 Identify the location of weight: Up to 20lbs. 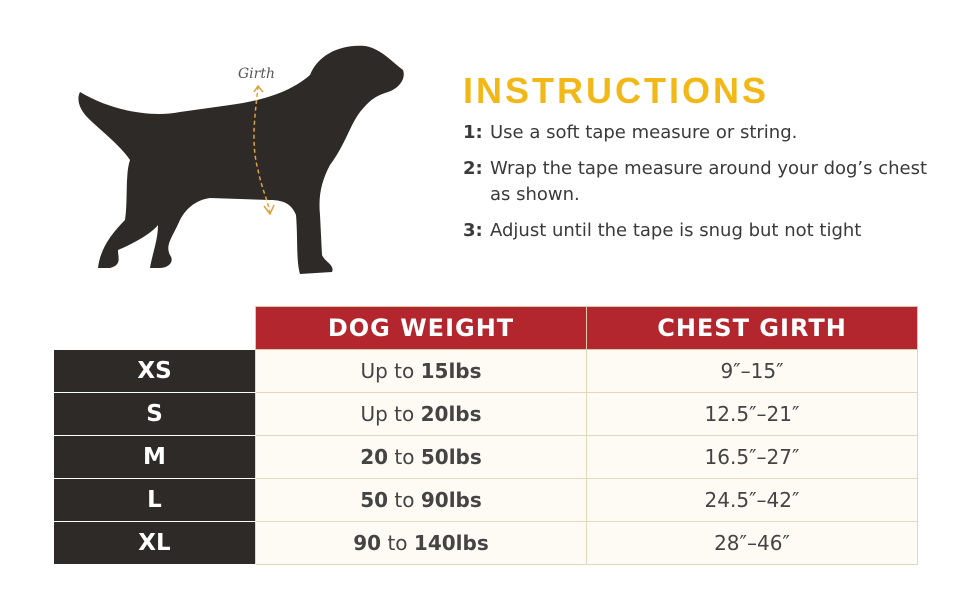
(421, 414).